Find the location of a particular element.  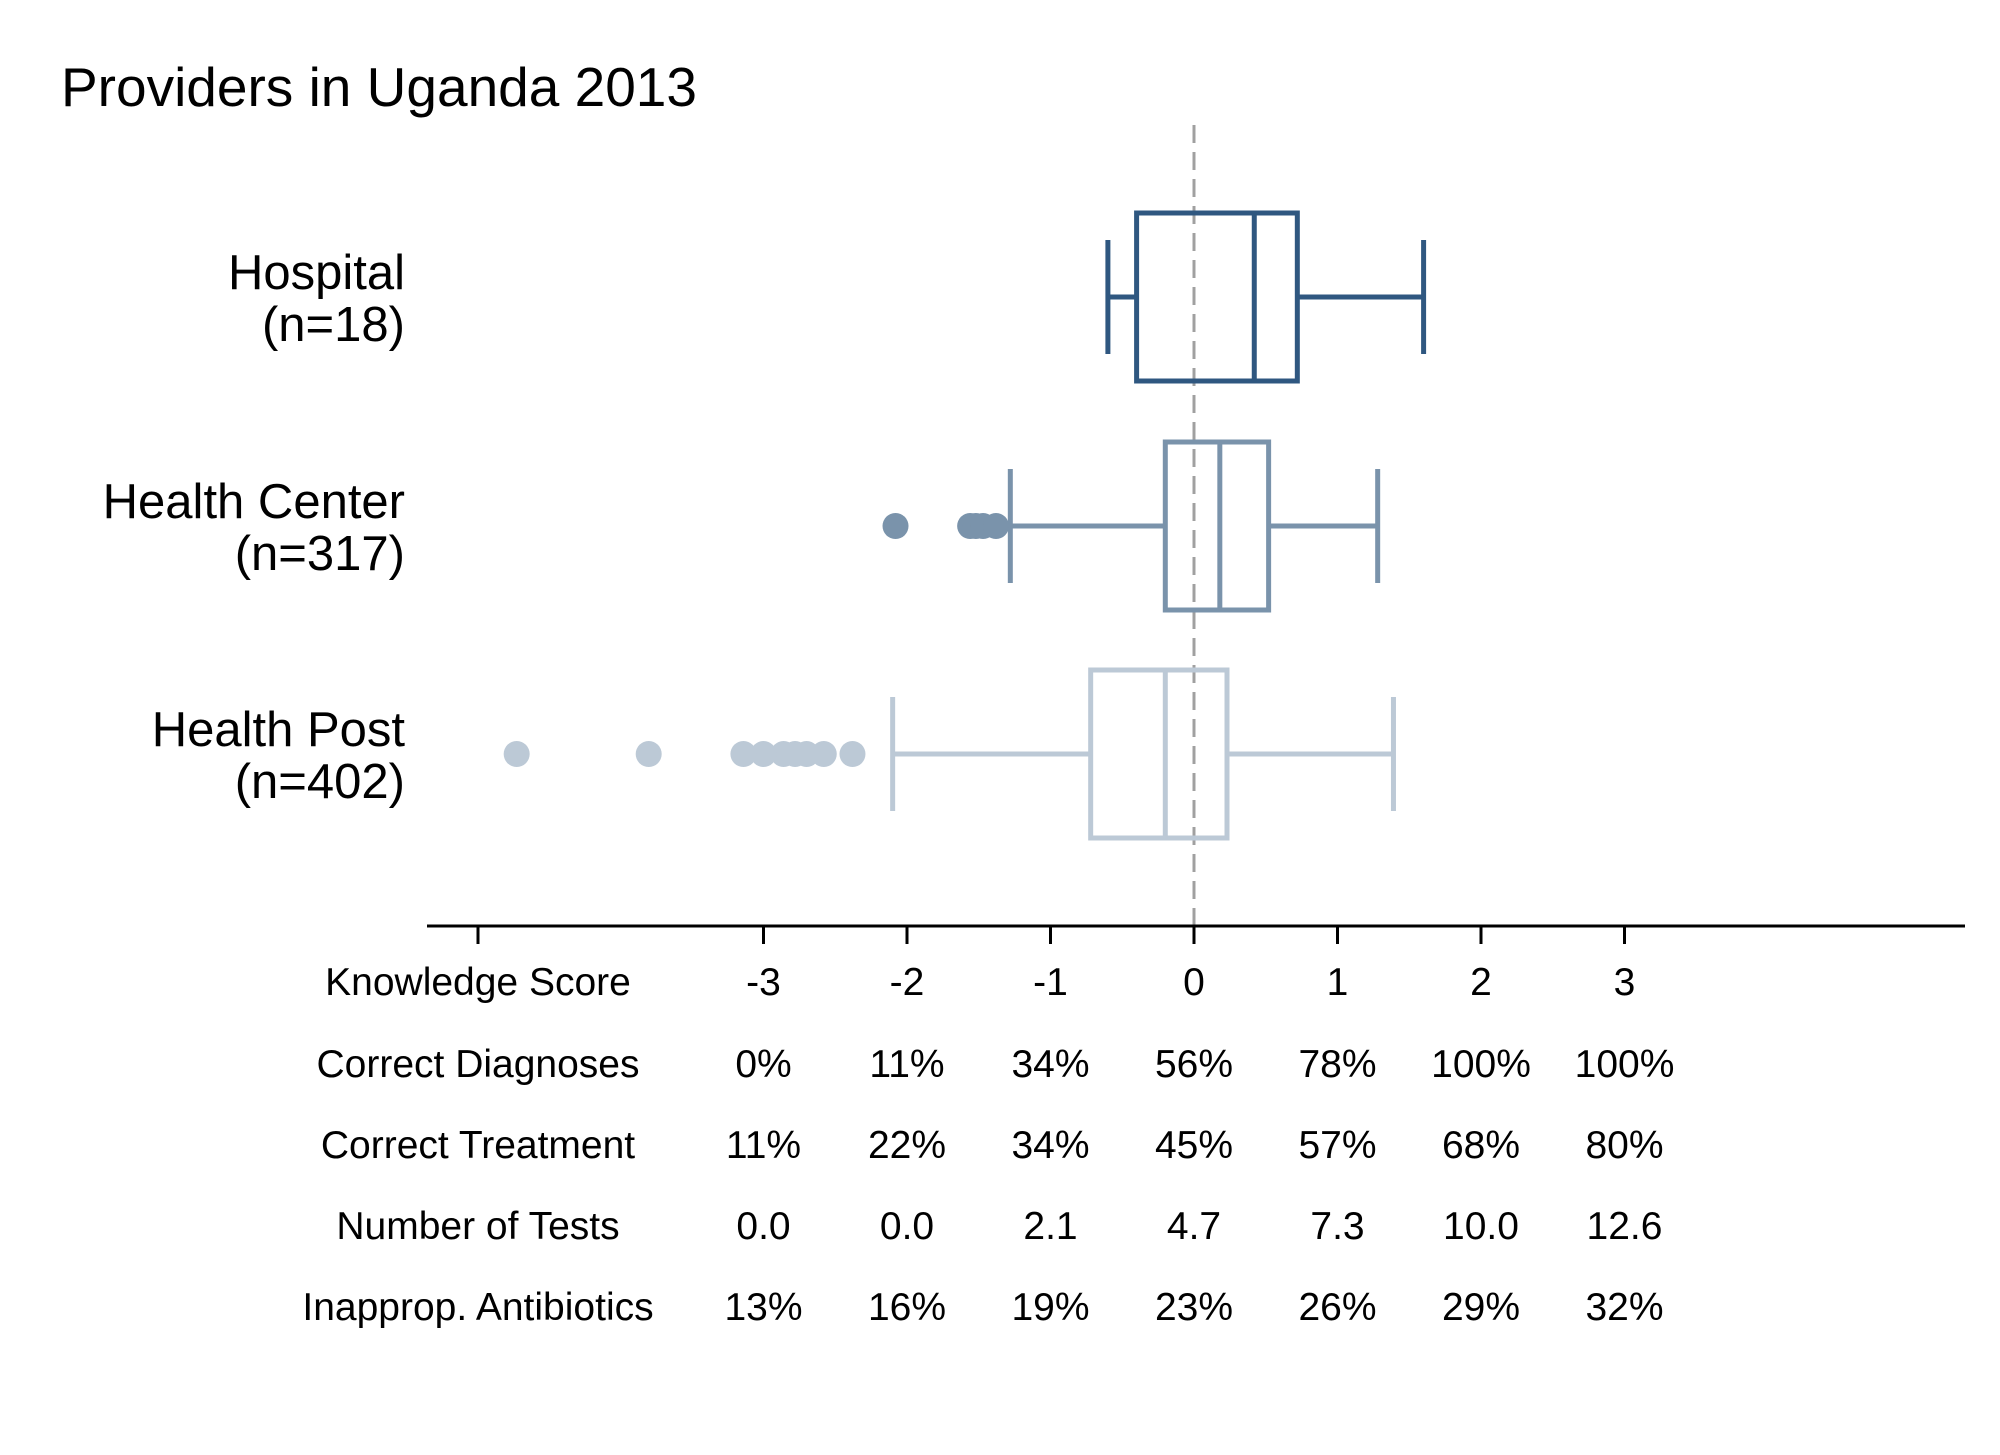

table-cell: 10.0 is located at coordinates (1481, 1226).